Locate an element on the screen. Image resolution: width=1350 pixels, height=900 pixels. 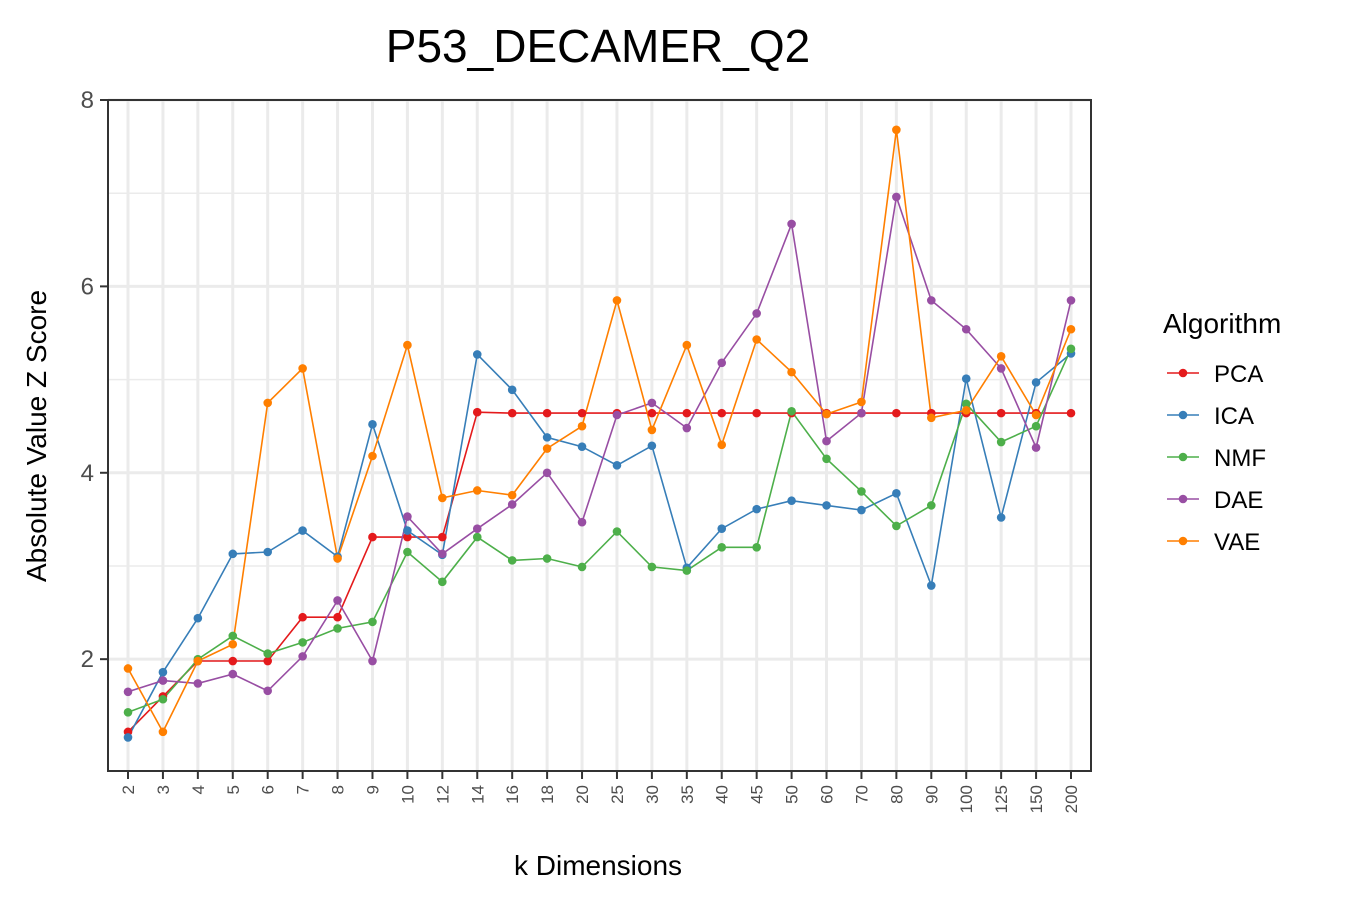
legend: Algorithm PCA ICA NMF DAE VAE is located at coordinates (1222, 432).